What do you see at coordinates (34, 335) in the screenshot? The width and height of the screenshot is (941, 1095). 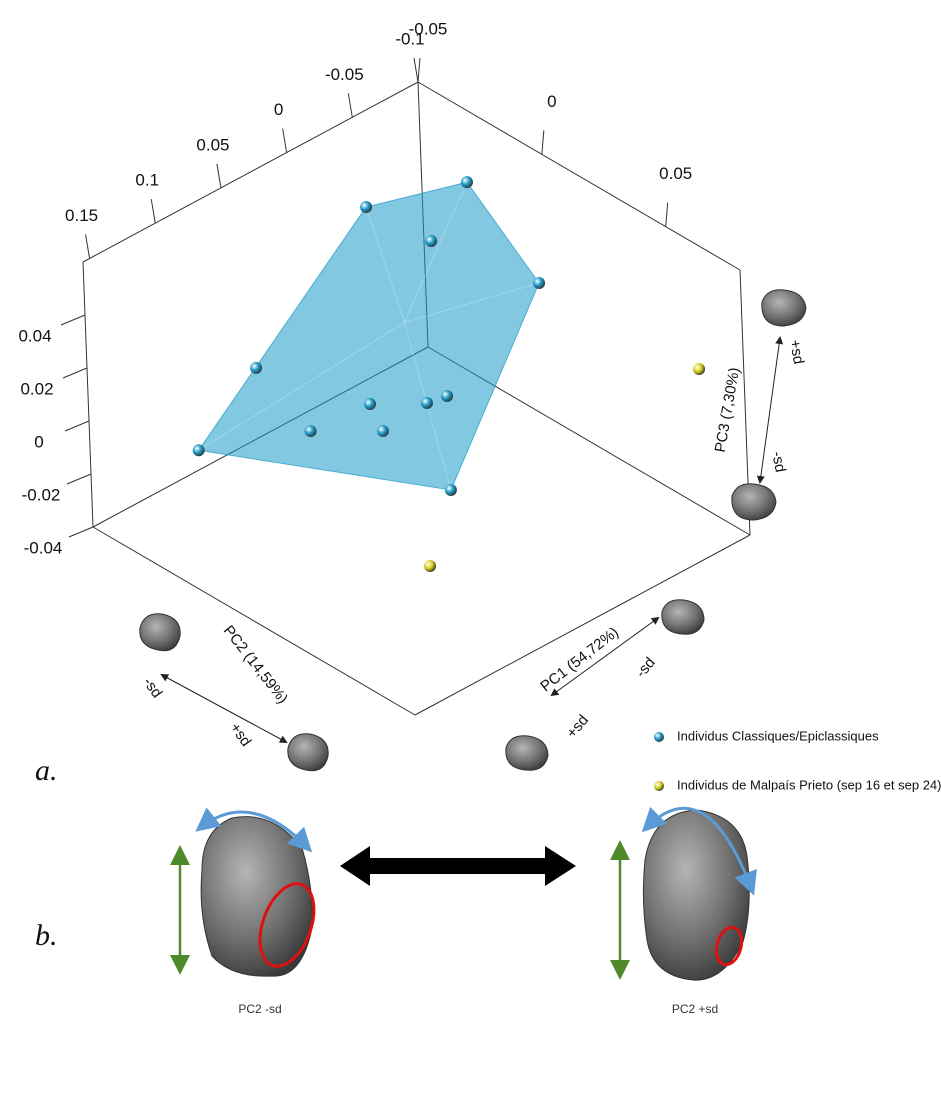 I see `tick-label: 0.04` at bounding box center [34, 335].